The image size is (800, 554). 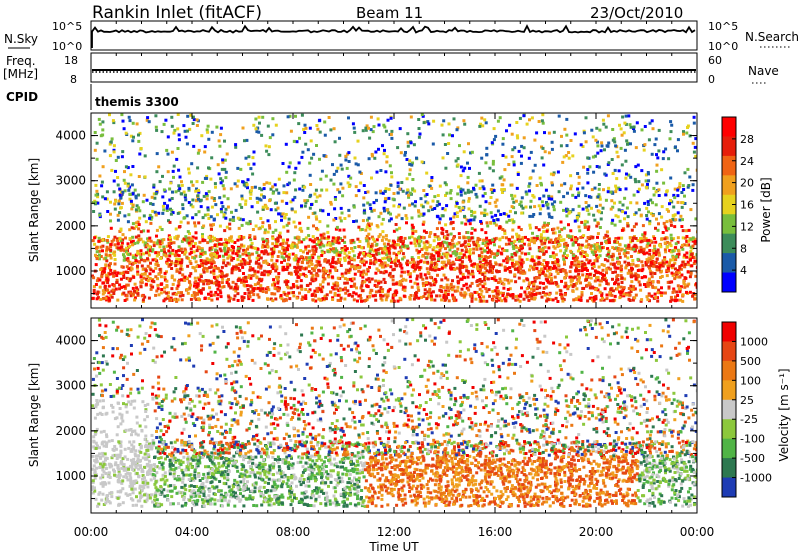 I want to click on nsky-trace, so click(x=393, y=36).